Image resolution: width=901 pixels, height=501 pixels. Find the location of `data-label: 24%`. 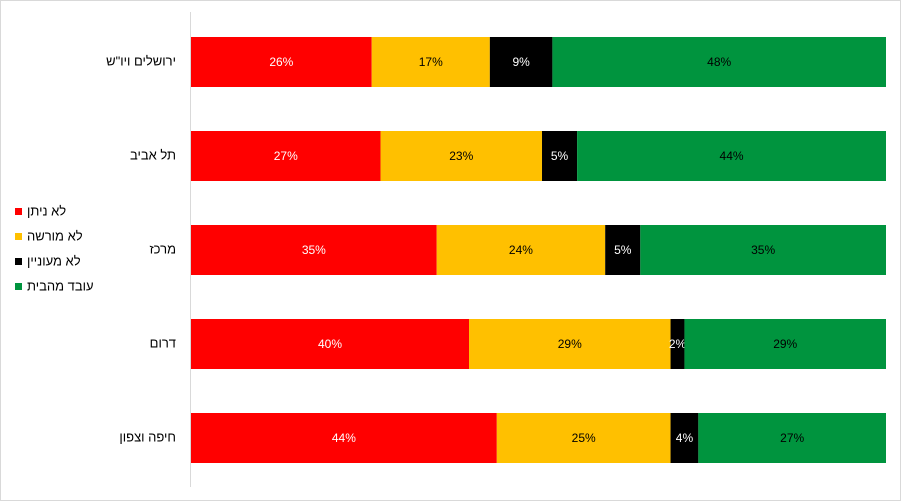

data-label: 24% is located at coordinates (521, 250).